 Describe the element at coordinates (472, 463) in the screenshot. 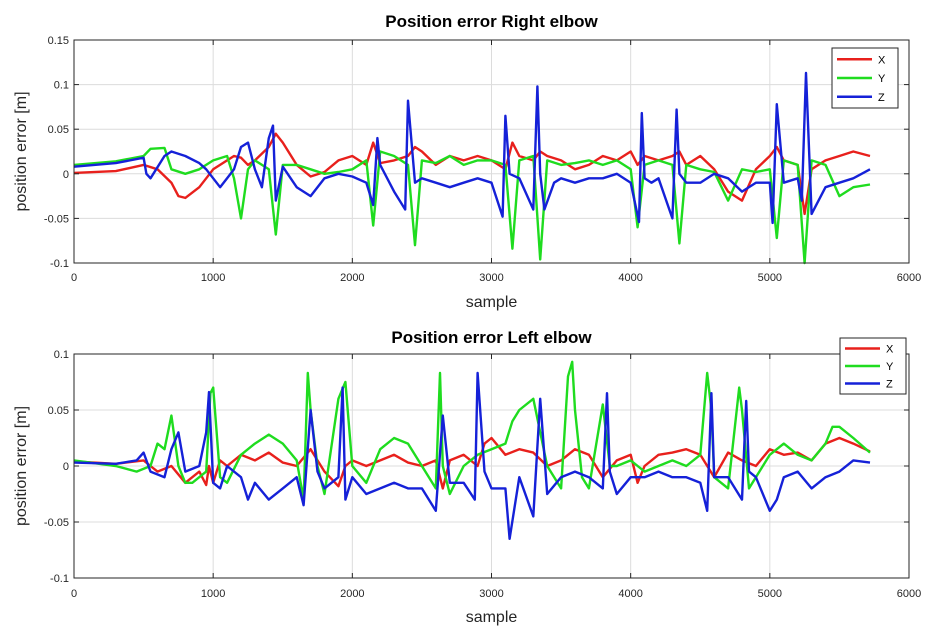

I see `series-line-x` at that location.